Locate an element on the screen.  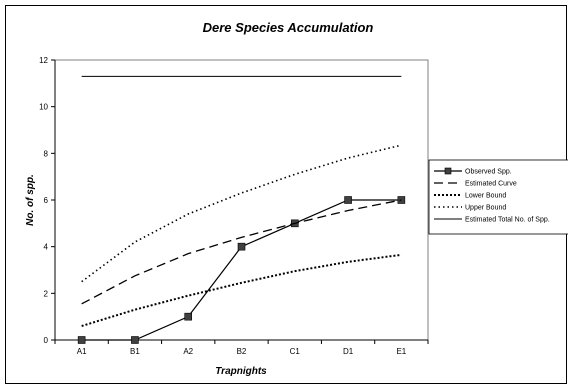
x-tick-label: A1 is located at coordinates (82, 351).